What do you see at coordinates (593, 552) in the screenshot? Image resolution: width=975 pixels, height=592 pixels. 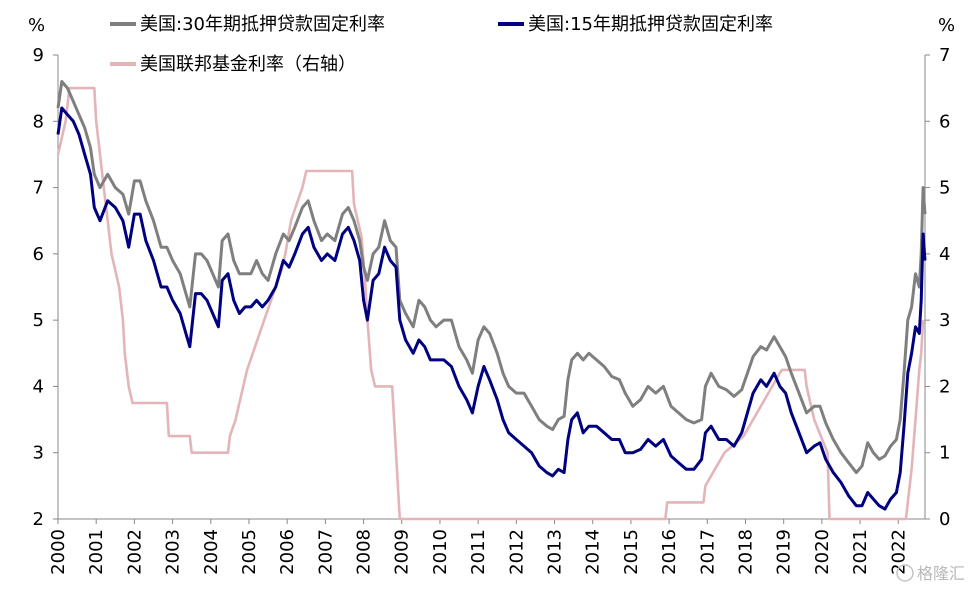 I see `x-tick-label: 2014` at bounding box center [593, 552].